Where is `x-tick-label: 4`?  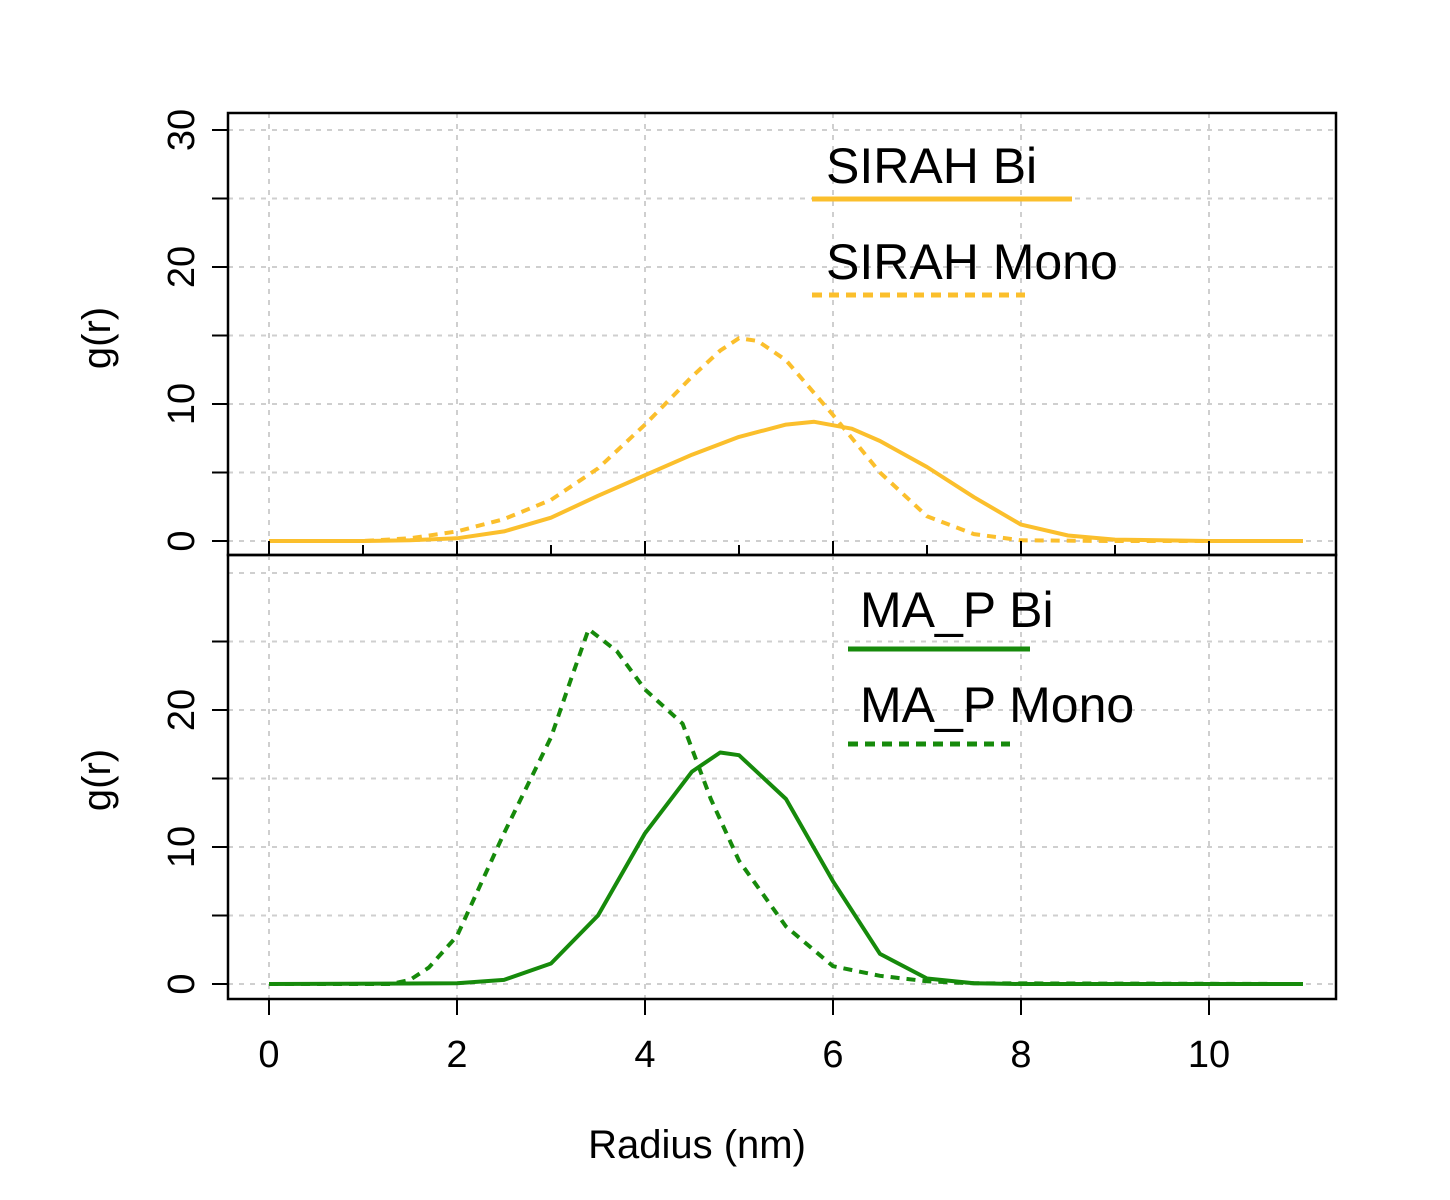
x-tick-label: 4 is located at coordinates (644, 1055).